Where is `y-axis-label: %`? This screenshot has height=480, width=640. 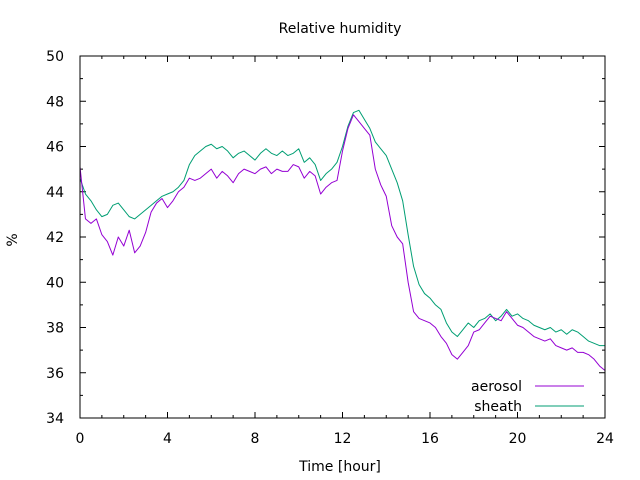 y-axis-label: % is located at coordinates (13, 239).